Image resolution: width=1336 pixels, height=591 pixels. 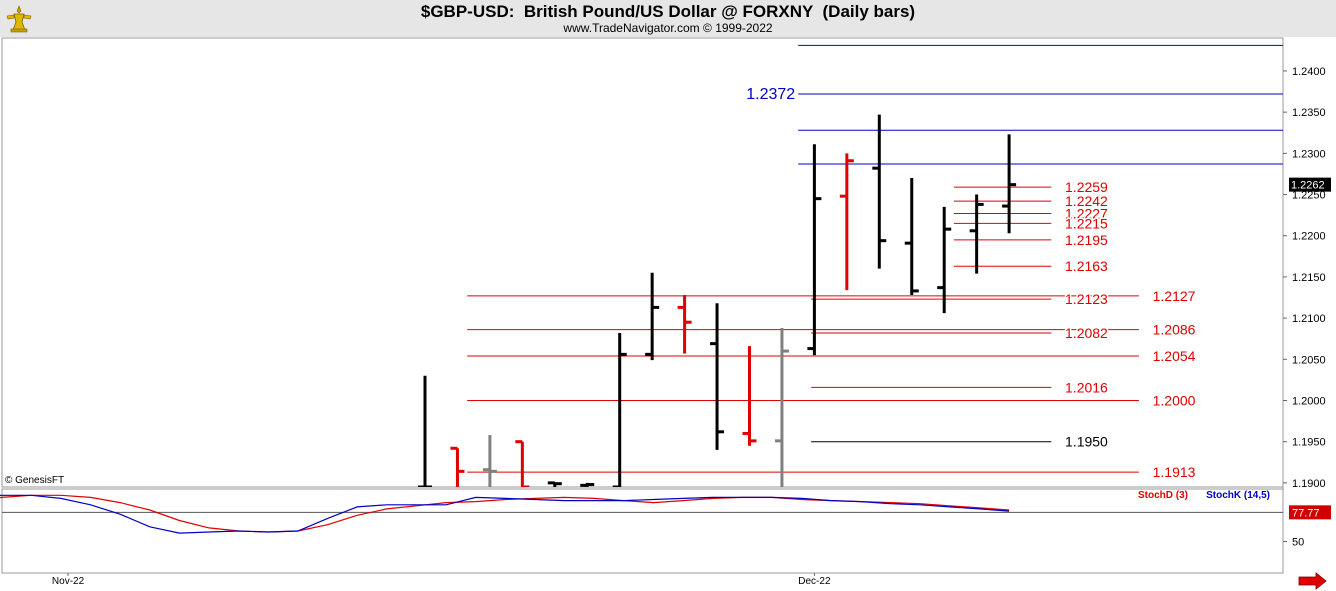 I want to click on price-level-label: 1.2163, so click(x=1086, y=266).